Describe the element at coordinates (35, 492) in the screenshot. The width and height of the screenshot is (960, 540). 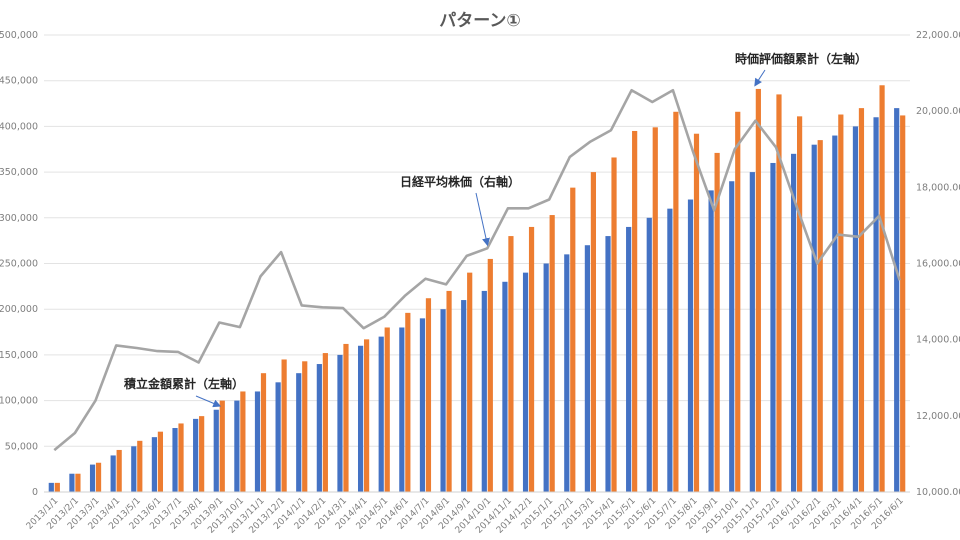
I see `left-tick-label: 0` at that location.